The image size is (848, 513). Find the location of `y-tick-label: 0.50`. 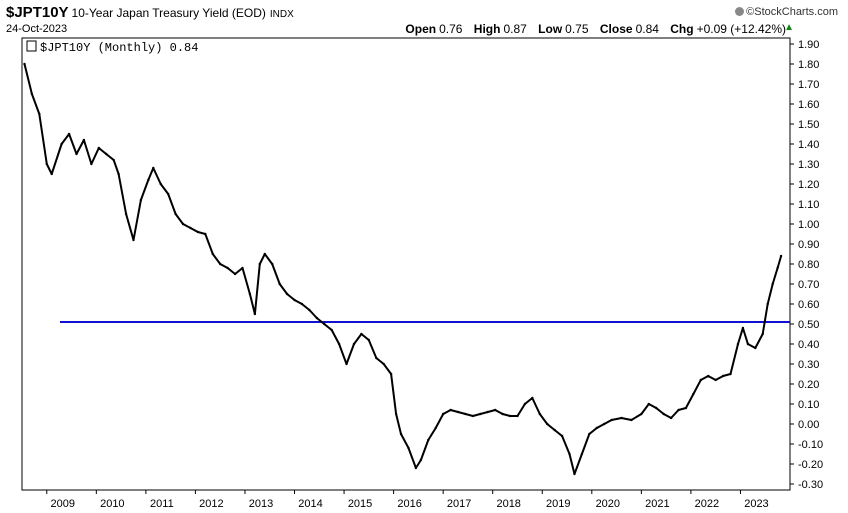

y-tick-label: 0.50 is located at coordinates (808, 325).